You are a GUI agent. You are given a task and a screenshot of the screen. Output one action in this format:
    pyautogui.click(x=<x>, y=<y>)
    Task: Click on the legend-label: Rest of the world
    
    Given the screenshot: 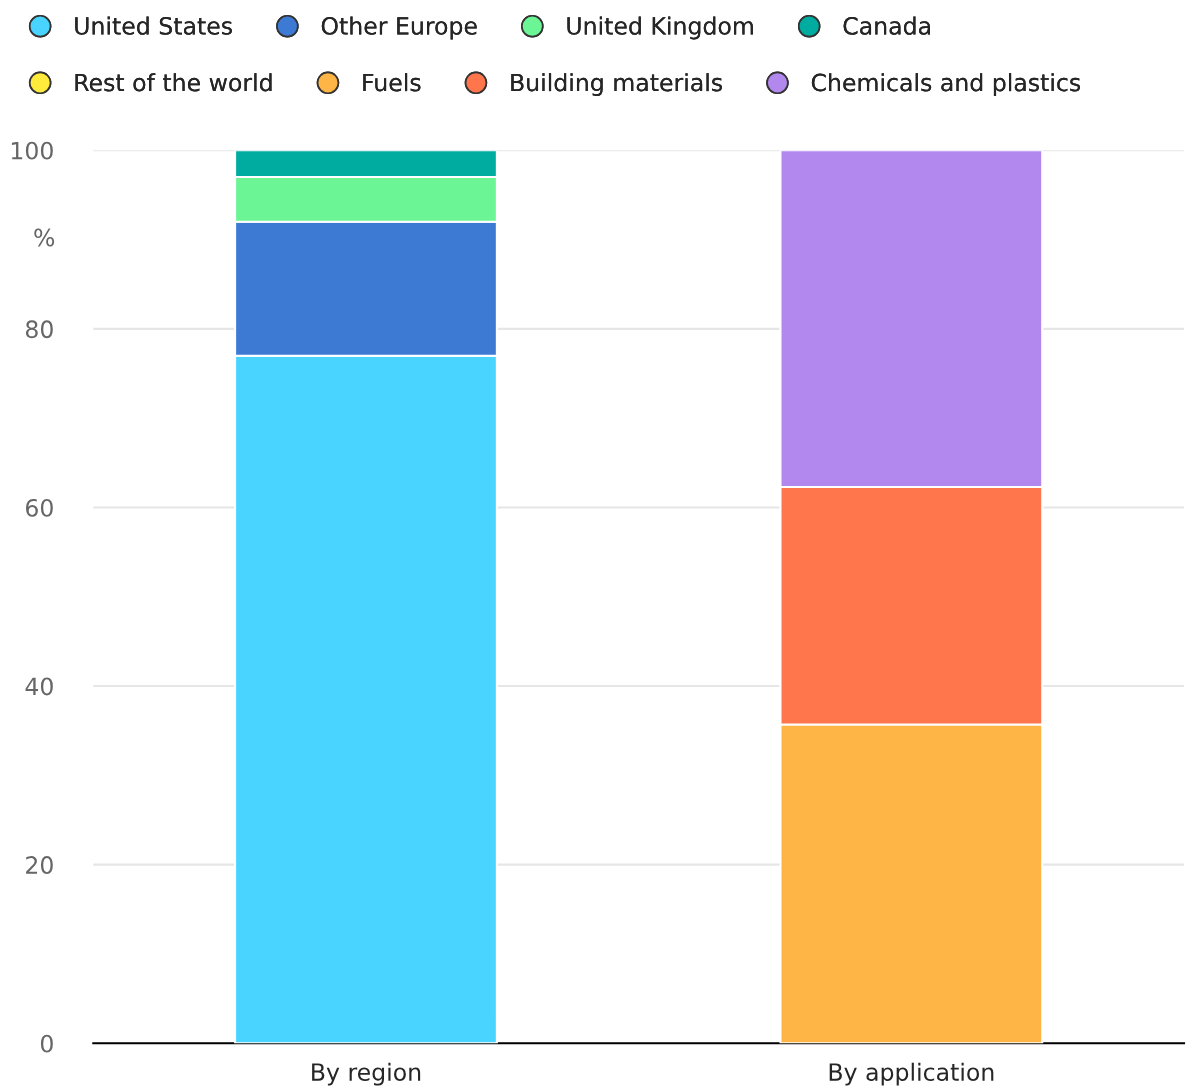 What is the action you would take?
    pyautogui.click(x=173, y=82)
    